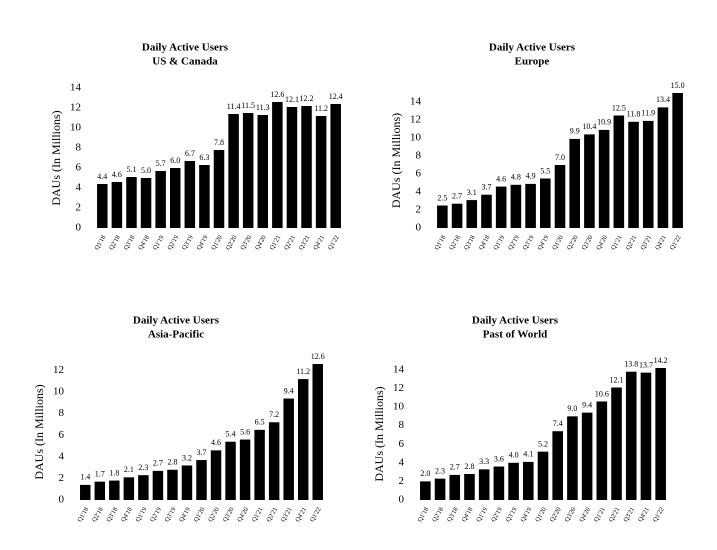 Image resolution: width=717 pixels, height=550 pixels. What do you see at coordinates (102, 176) in the screenshot?
I see `value-label: 4.4` at bounding box center [102, 176].